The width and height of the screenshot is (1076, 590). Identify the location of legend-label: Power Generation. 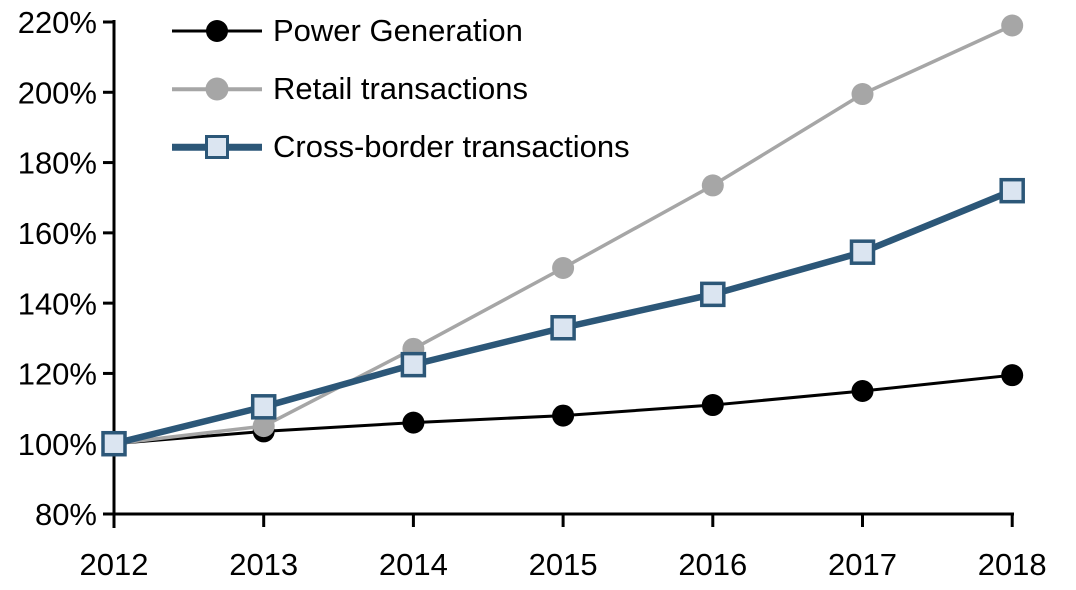
(398, 30).